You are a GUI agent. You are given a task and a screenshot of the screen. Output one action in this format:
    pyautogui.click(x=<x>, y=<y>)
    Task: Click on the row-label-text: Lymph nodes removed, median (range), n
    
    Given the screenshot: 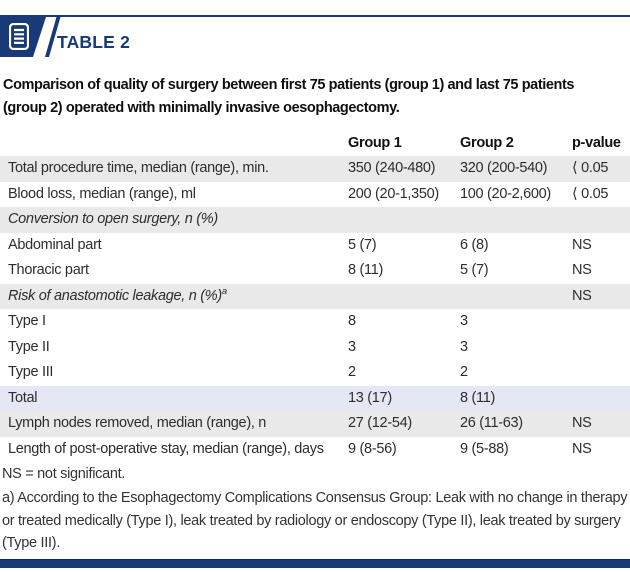 What is the action you would take?
    pyautogui.click(x=137, y=423)
    